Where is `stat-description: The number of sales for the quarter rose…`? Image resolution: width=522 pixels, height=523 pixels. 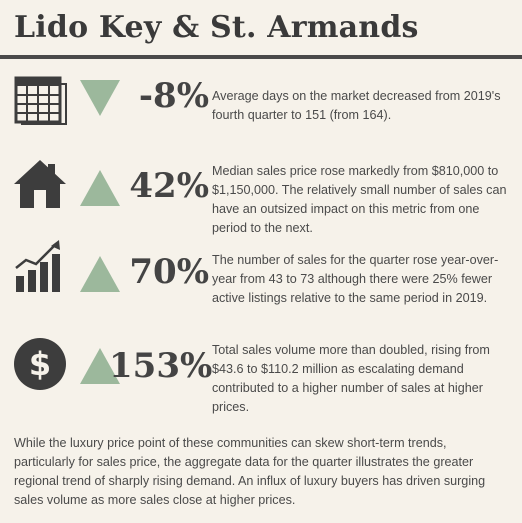
stat-description: The number of sales for the quarter rose… is located at coordinates (355, 279).